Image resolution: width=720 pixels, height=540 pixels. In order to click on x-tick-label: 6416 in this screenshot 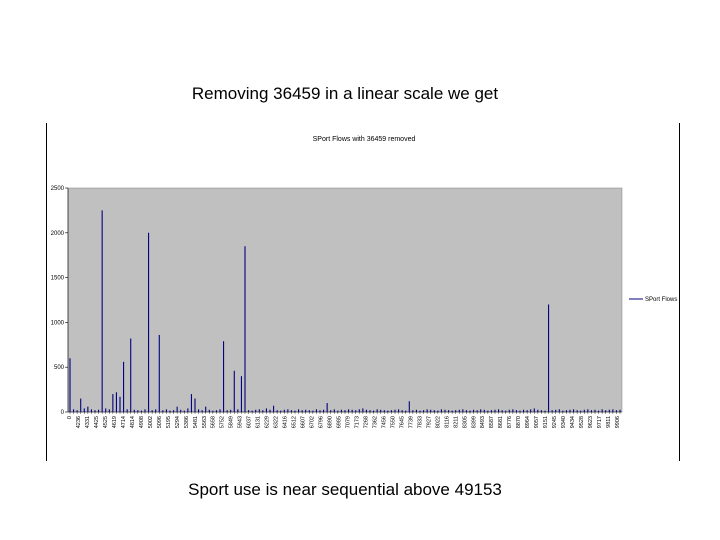, I will do `click(286, 422)`.